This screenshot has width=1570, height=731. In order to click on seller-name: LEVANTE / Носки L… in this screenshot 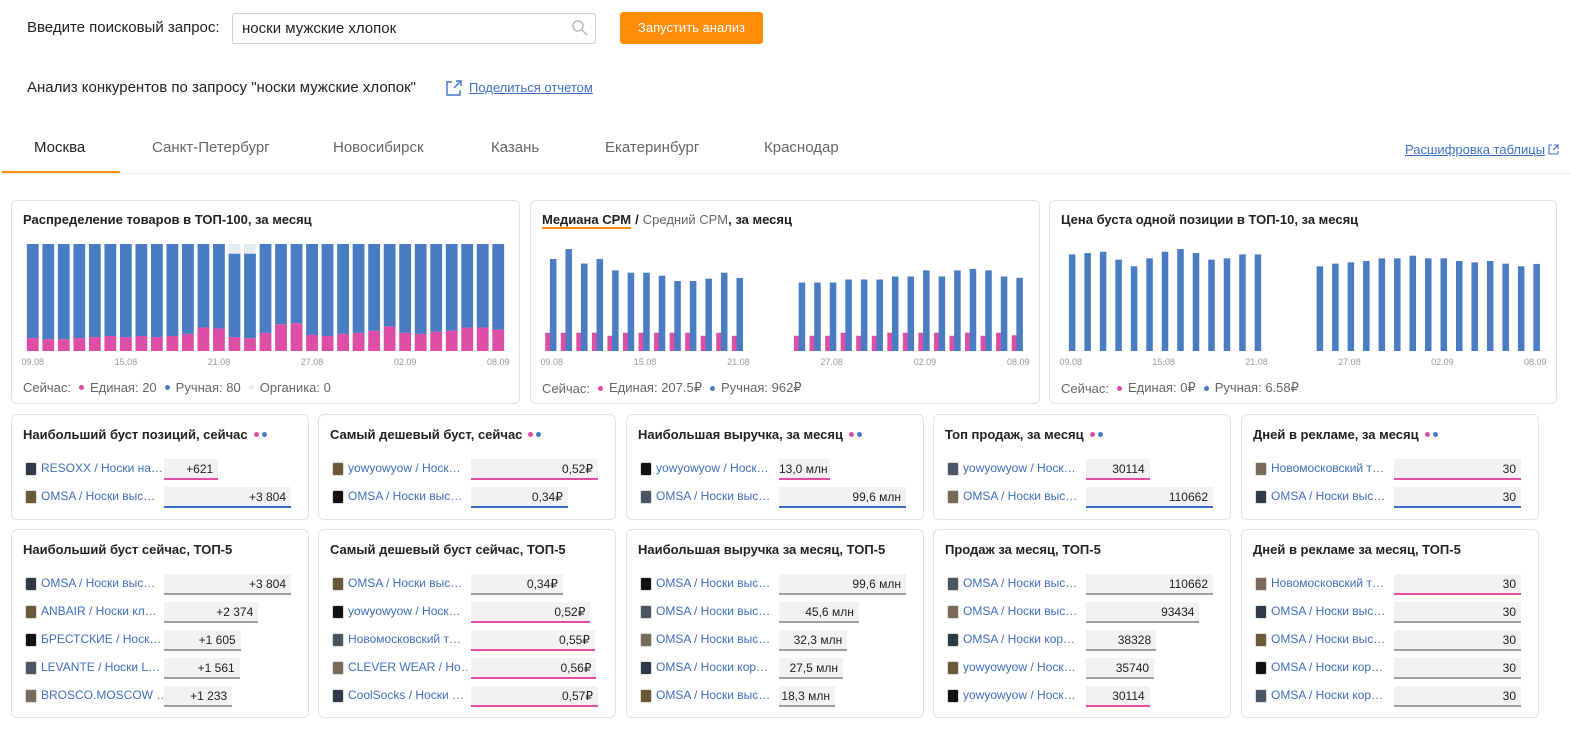, I will do `click(101, 667)`.